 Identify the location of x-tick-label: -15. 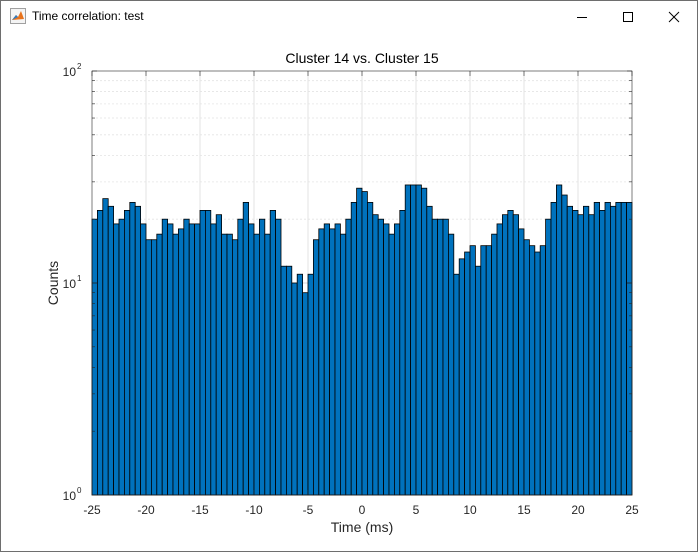
(200, 510).